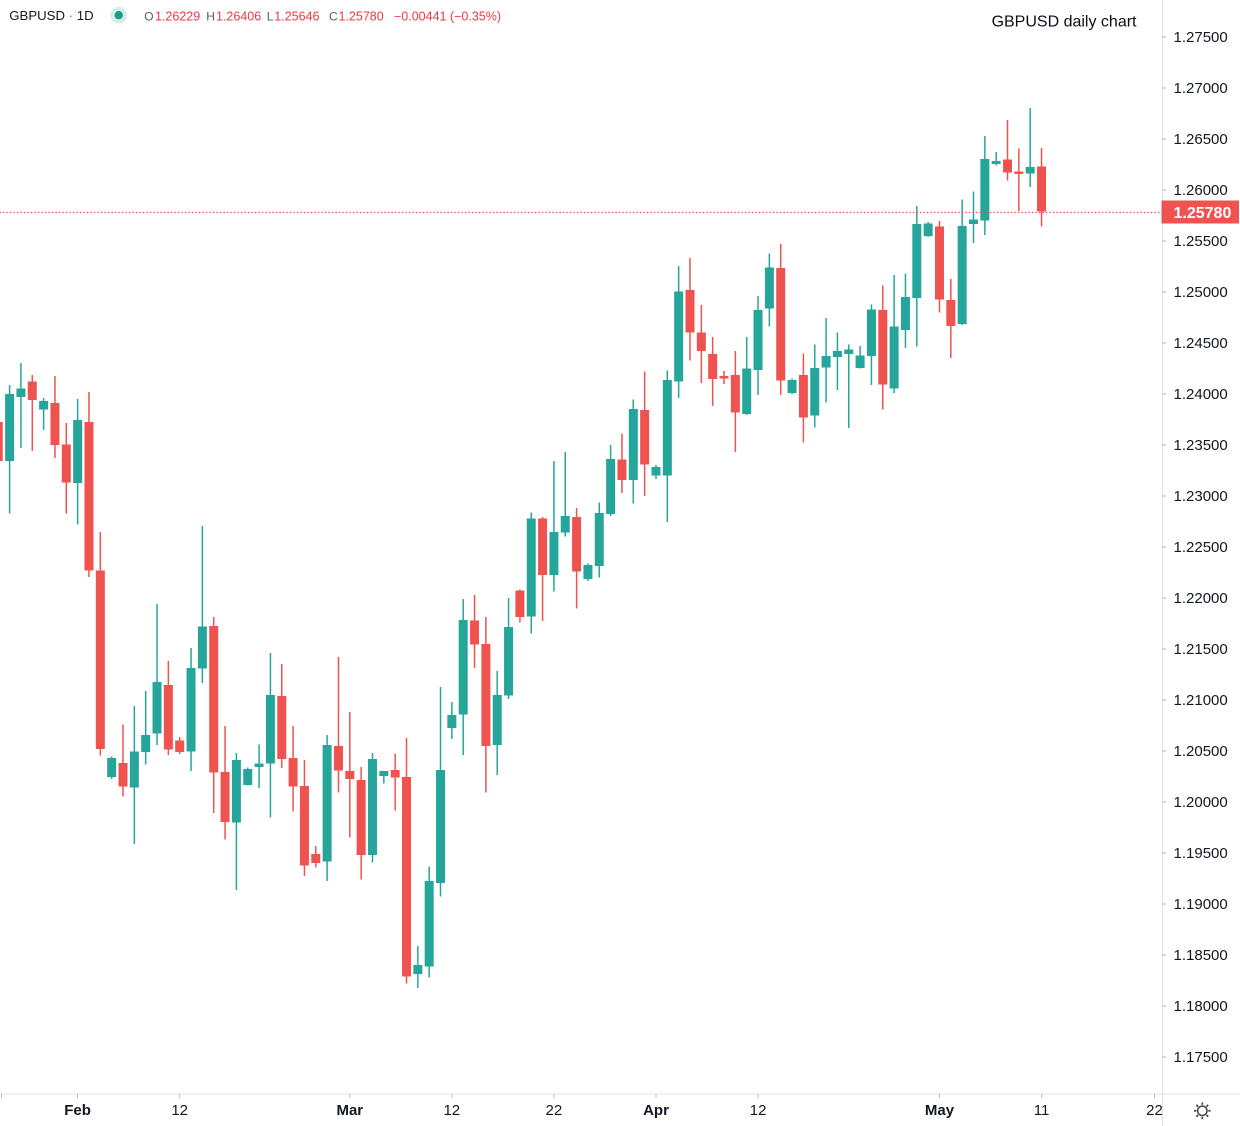 Image resolution: width=1240 pixels, height=1126 pixels. Describe the element at coordinates (1042, 1110) in the screenshot. I see `svg-text: 11` at that location.